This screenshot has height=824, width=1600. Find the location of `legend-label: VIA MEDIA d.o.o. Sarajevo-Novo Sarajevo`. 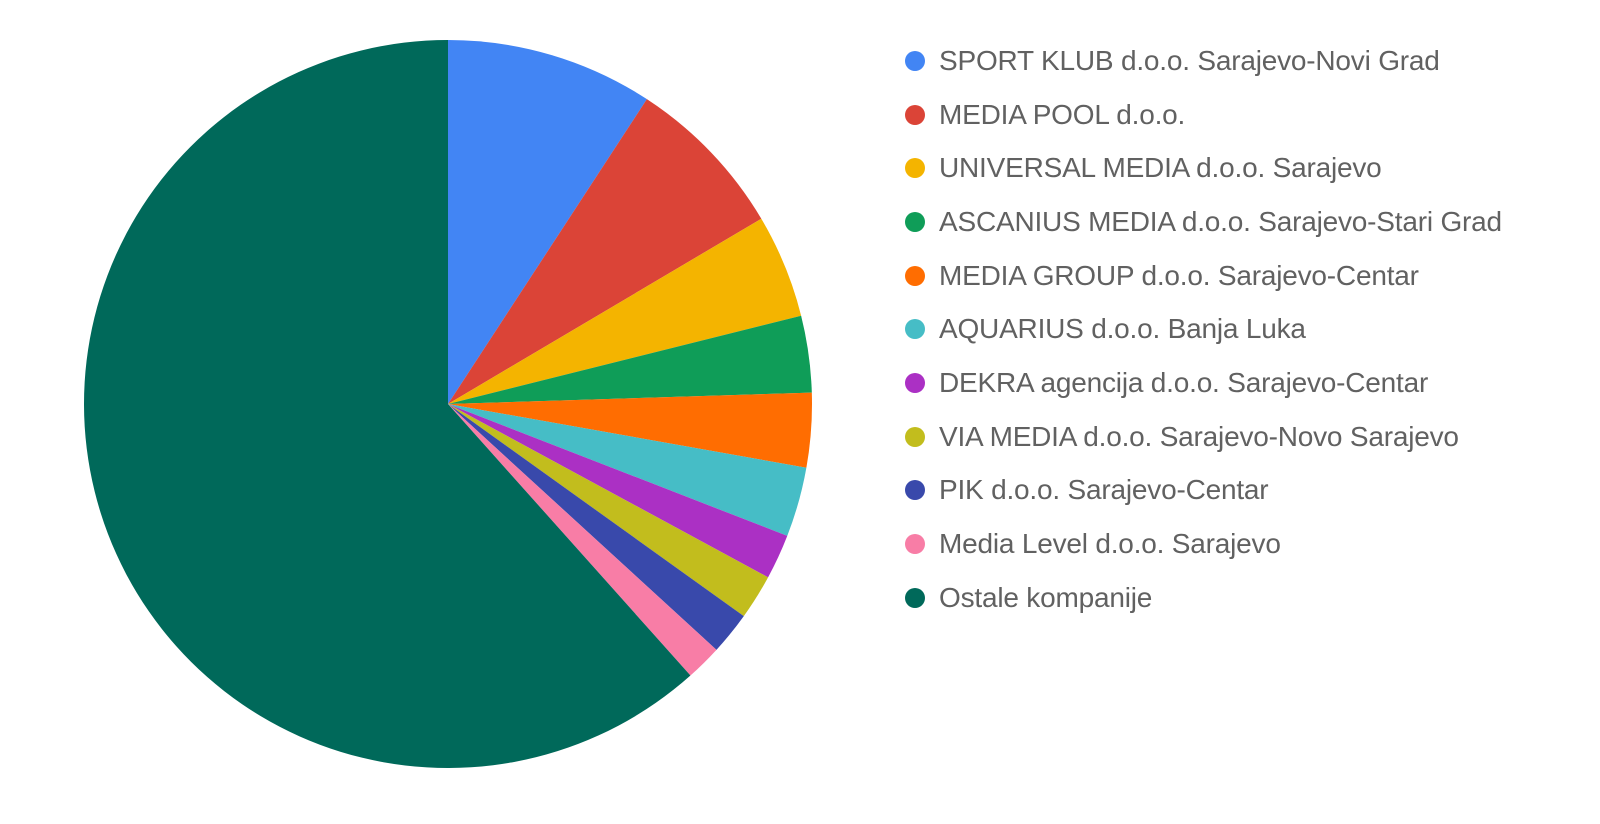

legend-label: VIA MEDIA d.o.o. Sarajevo-Novo Sarajevo is located at coordinates (1199, 436).